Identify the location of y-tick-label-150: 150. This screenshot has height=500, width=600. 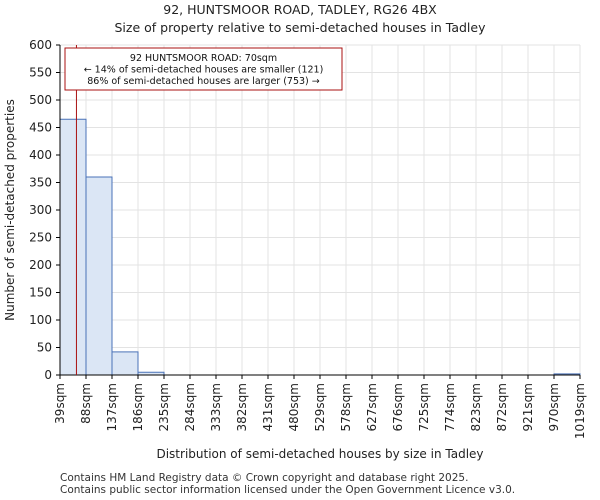
(40, 293).